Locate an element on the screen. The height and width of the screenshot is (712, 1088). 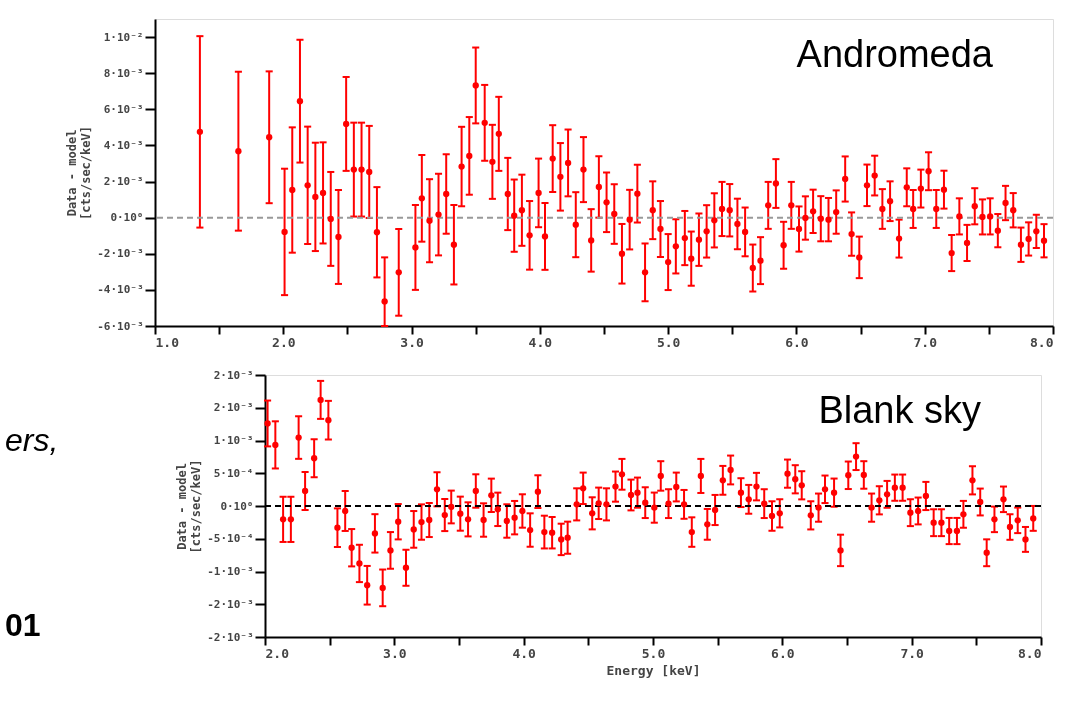
chart-title: Blank sky is located at coordinates (899, 410).